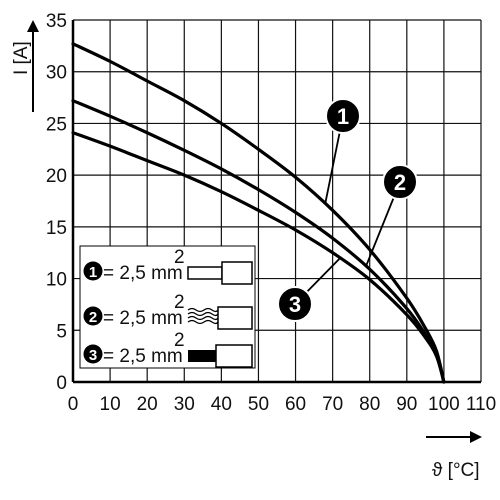 The width and height of the screenshot is (500, 500). I want to click on stranded-wire-icon, so click(220, 318).